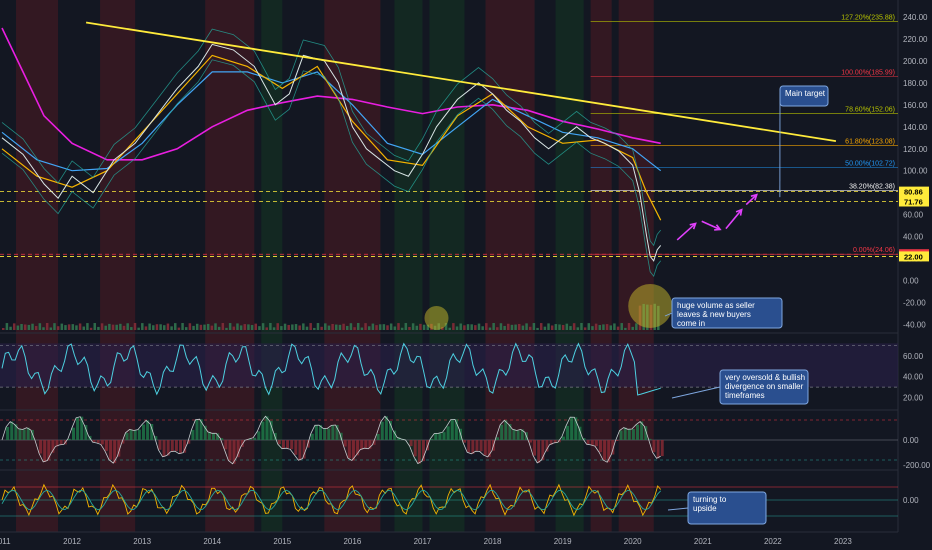 The height and width of the screenshot is (550, 932). Describe the element at coordinates (714, 314) in the screenshot. I see `volume-callout-text: leaves & new buyers` at that location.